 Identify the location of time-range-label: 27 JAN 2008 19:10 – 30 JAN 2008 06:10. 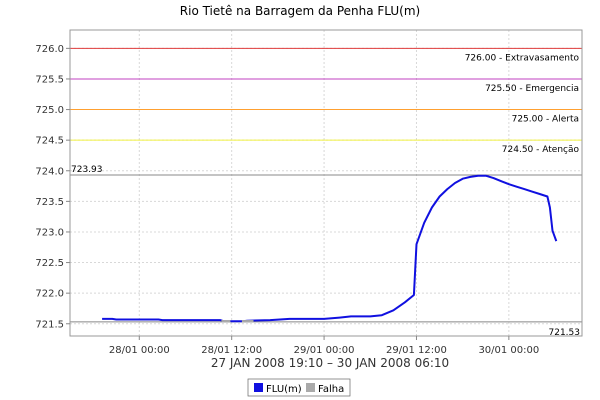
(330, 363).